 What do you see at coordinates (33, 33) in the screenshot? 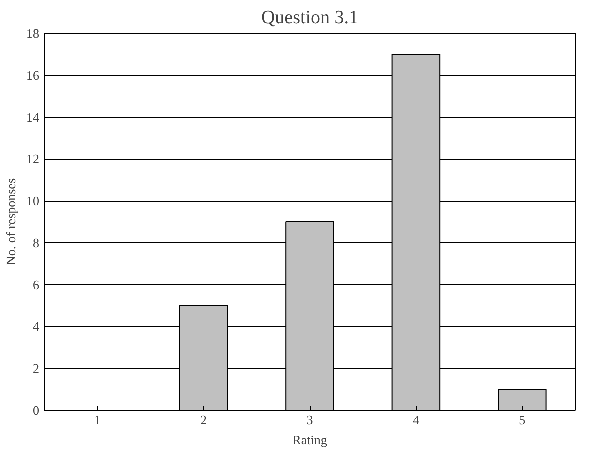
I see `y-tick-label: 18` at bounding box center [33, 33].